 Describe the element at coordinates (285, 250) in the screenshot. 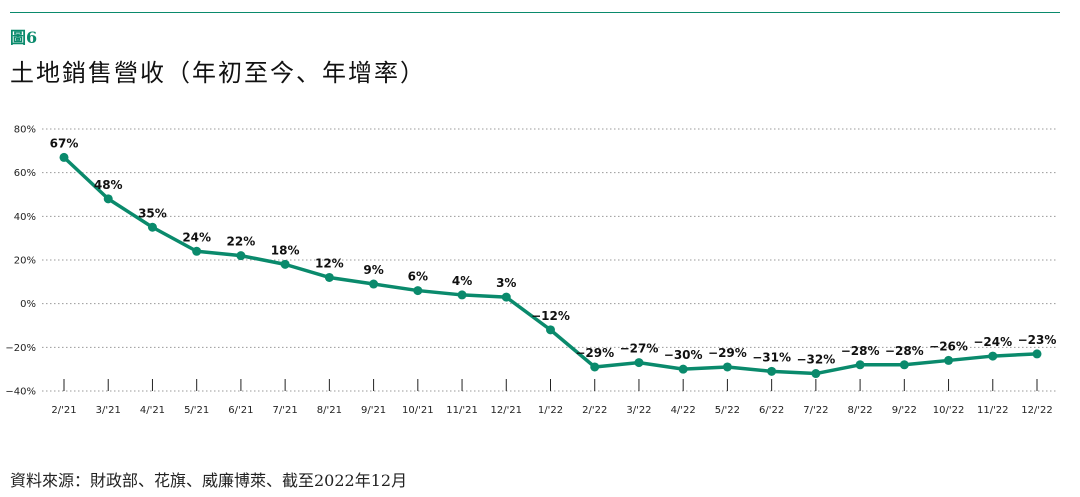

I see `data-label: 18%` at that location.